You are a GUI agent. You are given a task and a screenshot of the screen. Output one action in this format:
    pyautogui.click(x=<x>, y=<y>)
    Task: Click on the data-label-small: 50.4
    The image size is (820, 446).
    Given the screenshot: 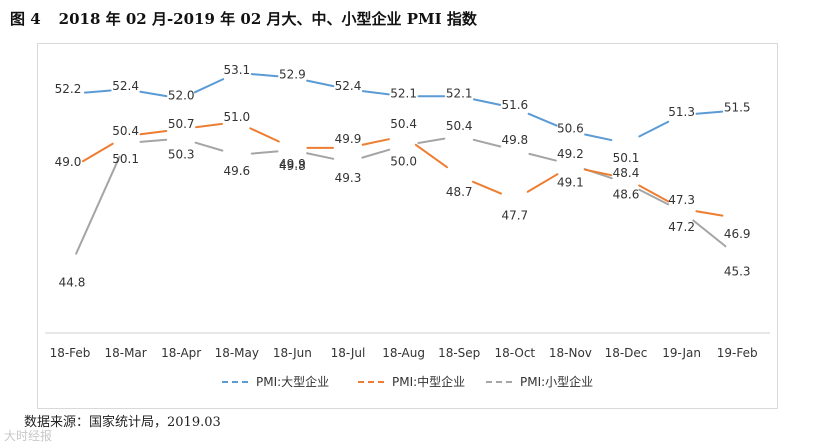 What is the action you would take?
    pyautogui.click(x=459, y=126)
    